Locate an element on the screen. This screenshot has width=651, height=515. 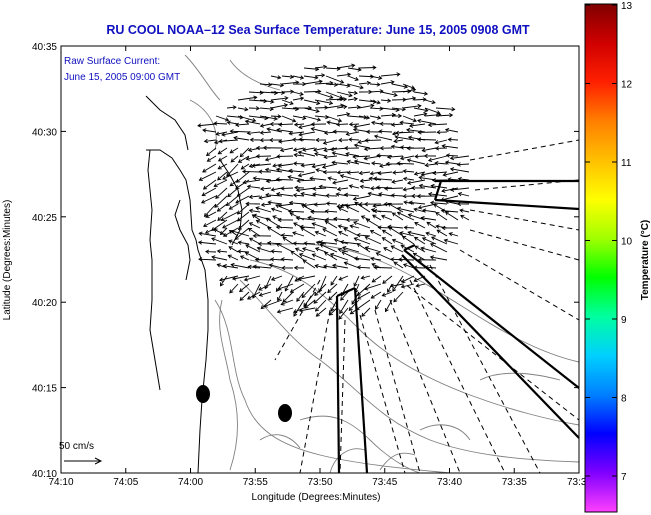
track-line-solid is located at coordinates (346, 292).